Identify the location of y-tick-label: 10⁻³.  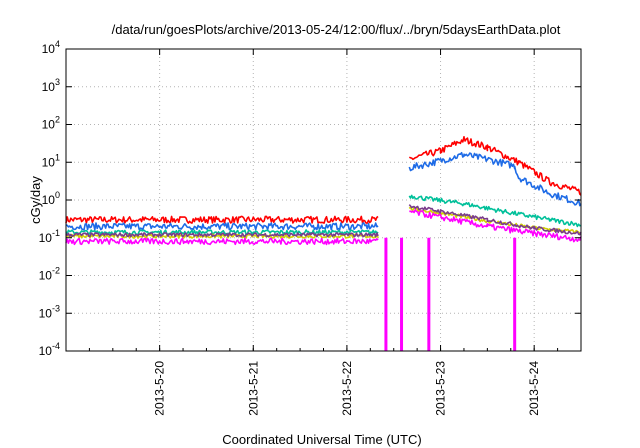
(49, 311).